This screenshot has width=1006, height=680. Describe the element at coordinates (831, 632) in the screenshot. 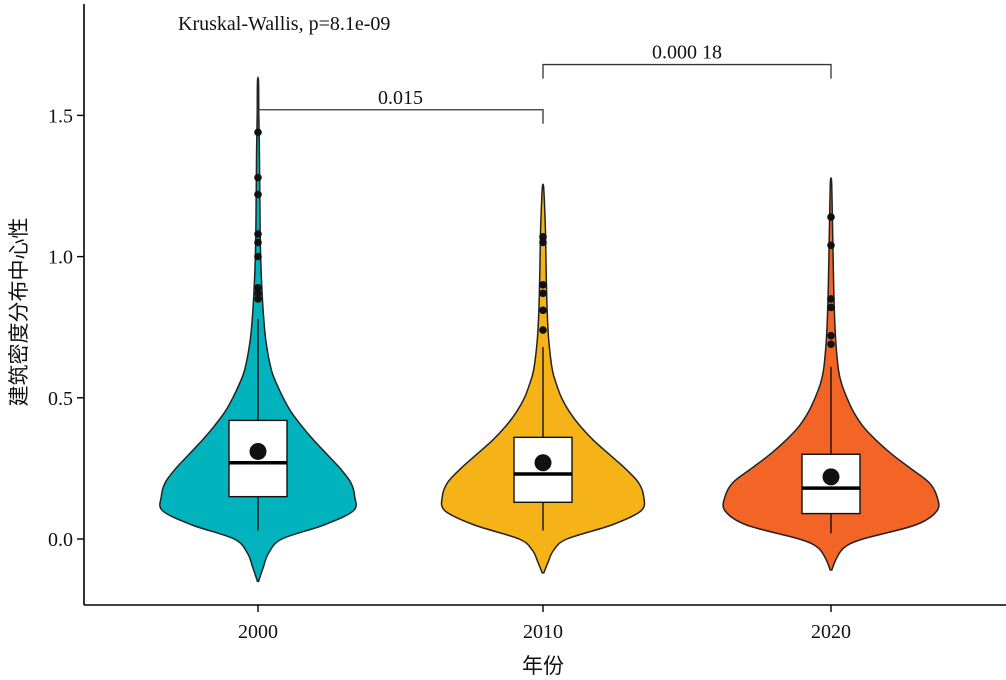

I see `x-tick-label: 2020` at that location.